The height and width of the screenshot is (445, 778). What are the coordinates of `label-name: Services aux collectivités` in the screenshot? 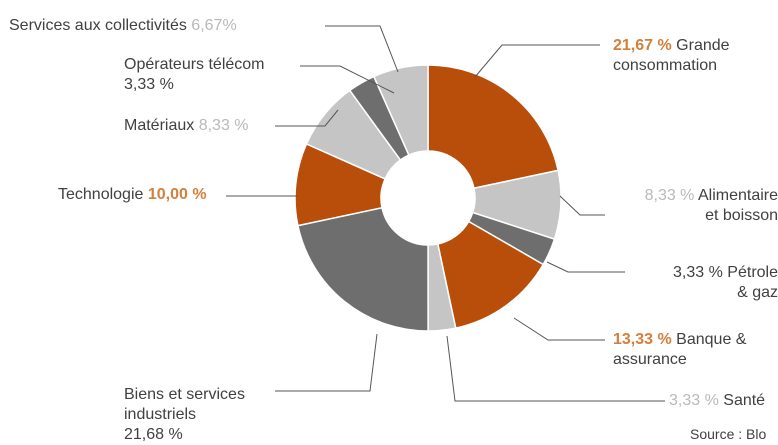 It's located at (98, 25).